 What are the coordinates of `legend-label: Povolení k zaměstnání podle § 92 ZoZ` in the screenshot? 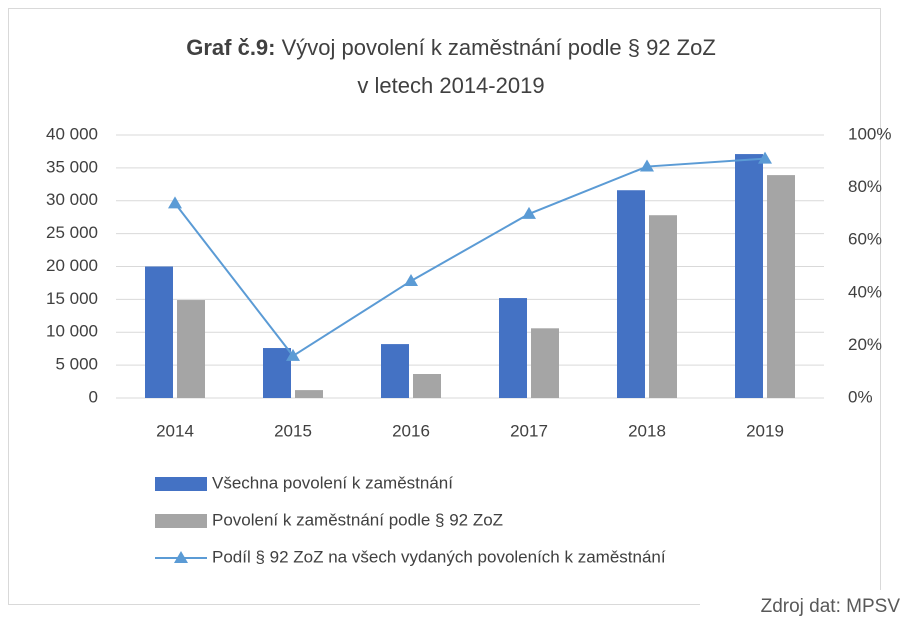 It's located at (357, 519).